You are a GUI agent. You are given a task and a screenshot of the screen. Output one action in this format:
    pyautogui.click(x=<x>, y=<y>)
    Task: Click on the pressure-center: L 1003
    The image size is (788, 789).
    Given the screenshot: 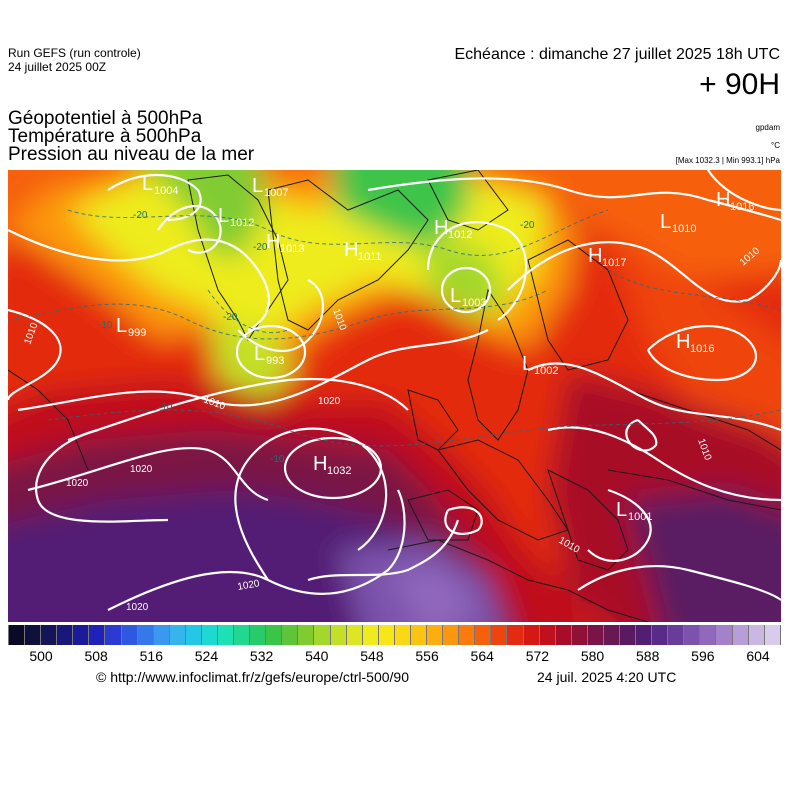 What is the action you would take?
    pyautogui.click(x=468, y=297)
    